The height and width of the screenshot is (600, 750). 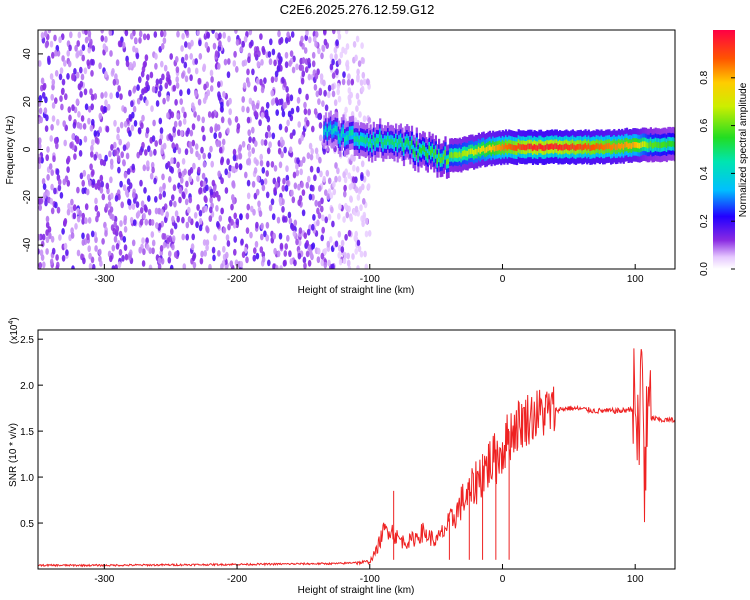 I want to click on snr-ytick-label: 2.5, so click(x=27, y=340).